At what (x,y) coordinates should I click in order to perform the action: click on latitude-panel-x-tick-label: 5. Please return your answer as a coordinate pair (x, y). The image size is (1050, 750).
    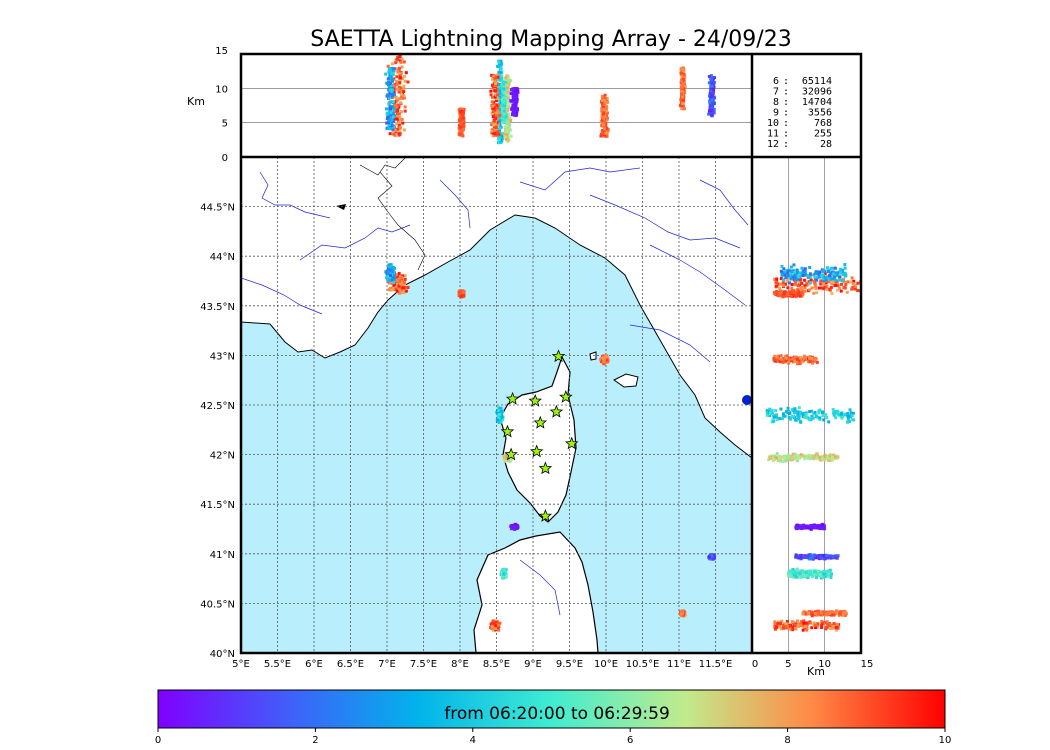
    Looking at the image, I should click on (788, 664).